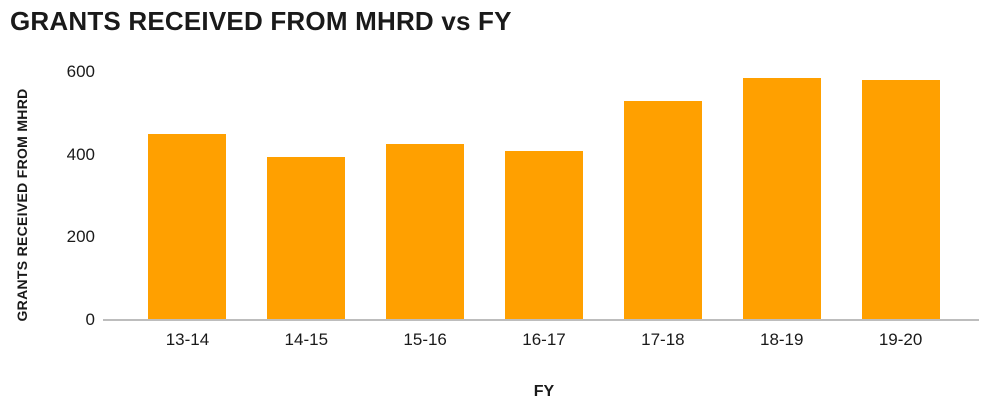 This screenshot has width=983, height=412. I want to click on y-tick-label: 0, so click(90, 319).